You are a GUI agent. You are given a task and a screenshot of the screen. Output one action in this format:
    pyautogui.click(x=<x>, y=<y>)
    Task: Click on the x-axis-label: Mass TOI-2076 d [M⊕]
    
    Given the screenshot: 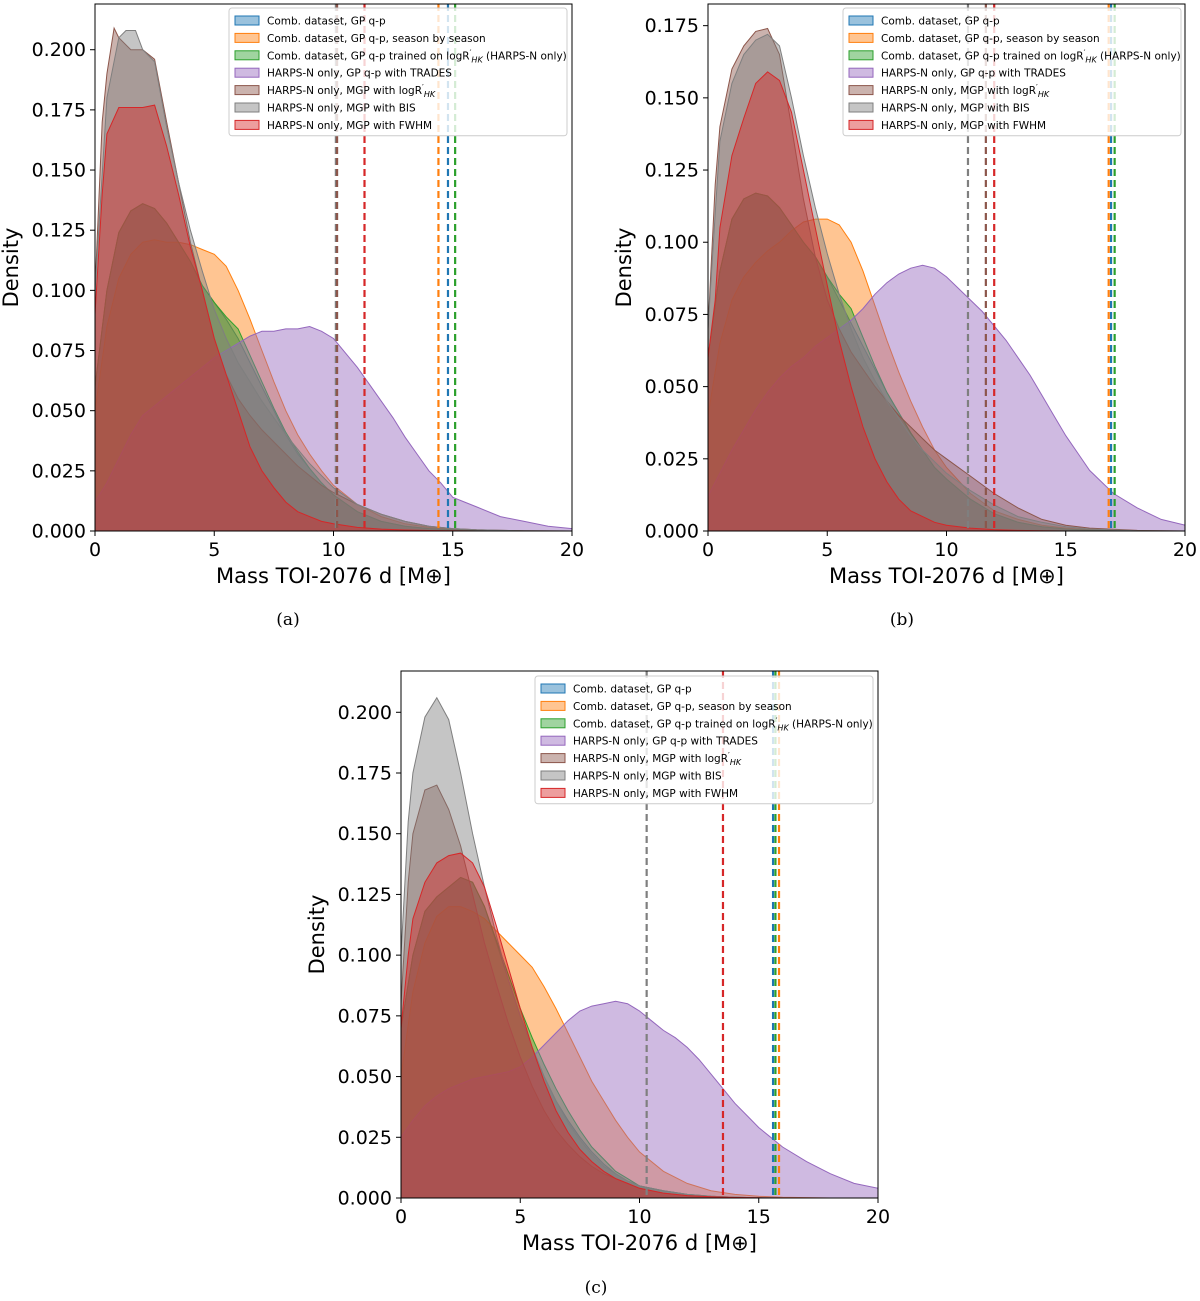 What is the action you would take?
    pyautogui.click(x=333, y=576)
    